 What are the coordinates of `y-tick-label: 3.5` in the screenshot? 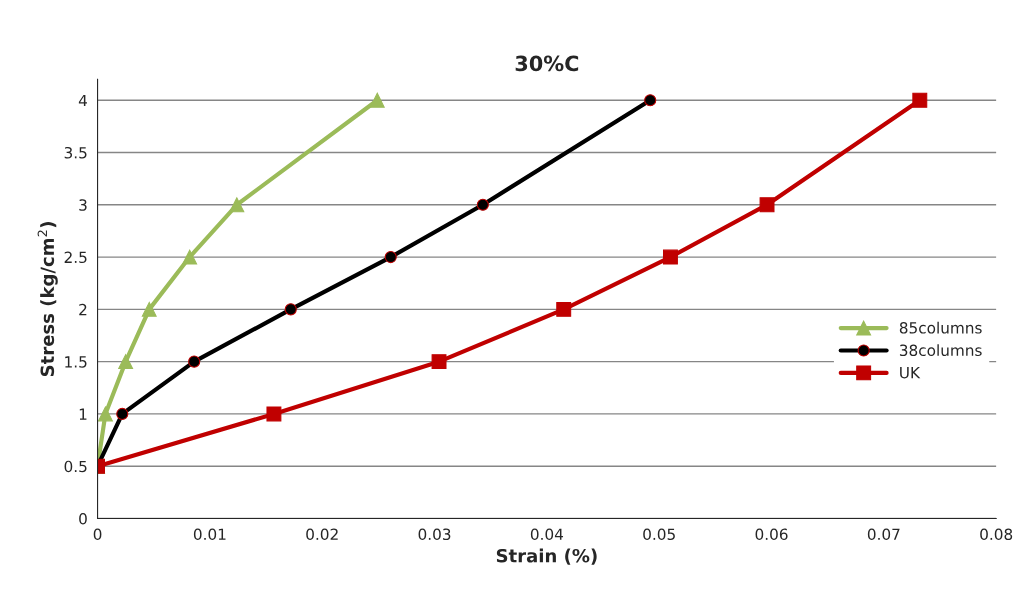 It's located at (75, 152).